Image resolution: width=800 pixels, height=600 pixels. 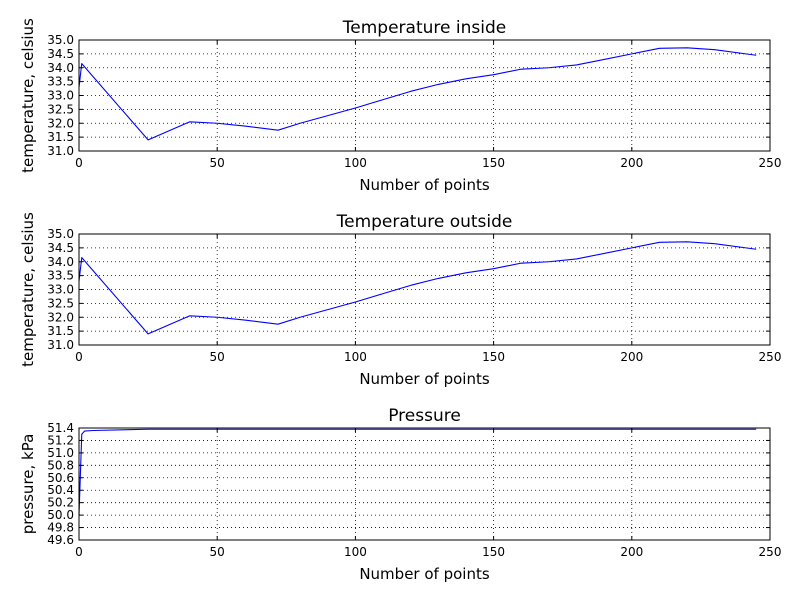 What do you see at coordinates (424, 416) in the screenshot?
I see `chart-title: Pressure` at bounding box center [424, 416].